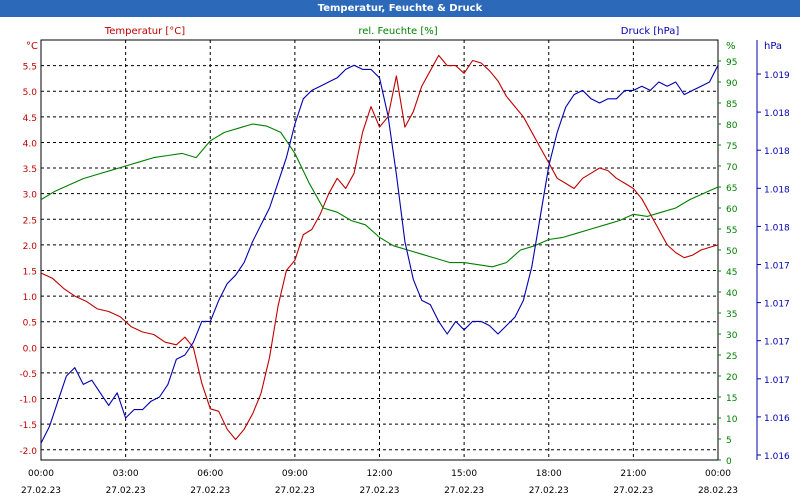 This screenshot has width=800, height=500. Describe the element at coordinates (777, 76) in the screenshot. I see `pressure-tick-label: 1.019` at that location.